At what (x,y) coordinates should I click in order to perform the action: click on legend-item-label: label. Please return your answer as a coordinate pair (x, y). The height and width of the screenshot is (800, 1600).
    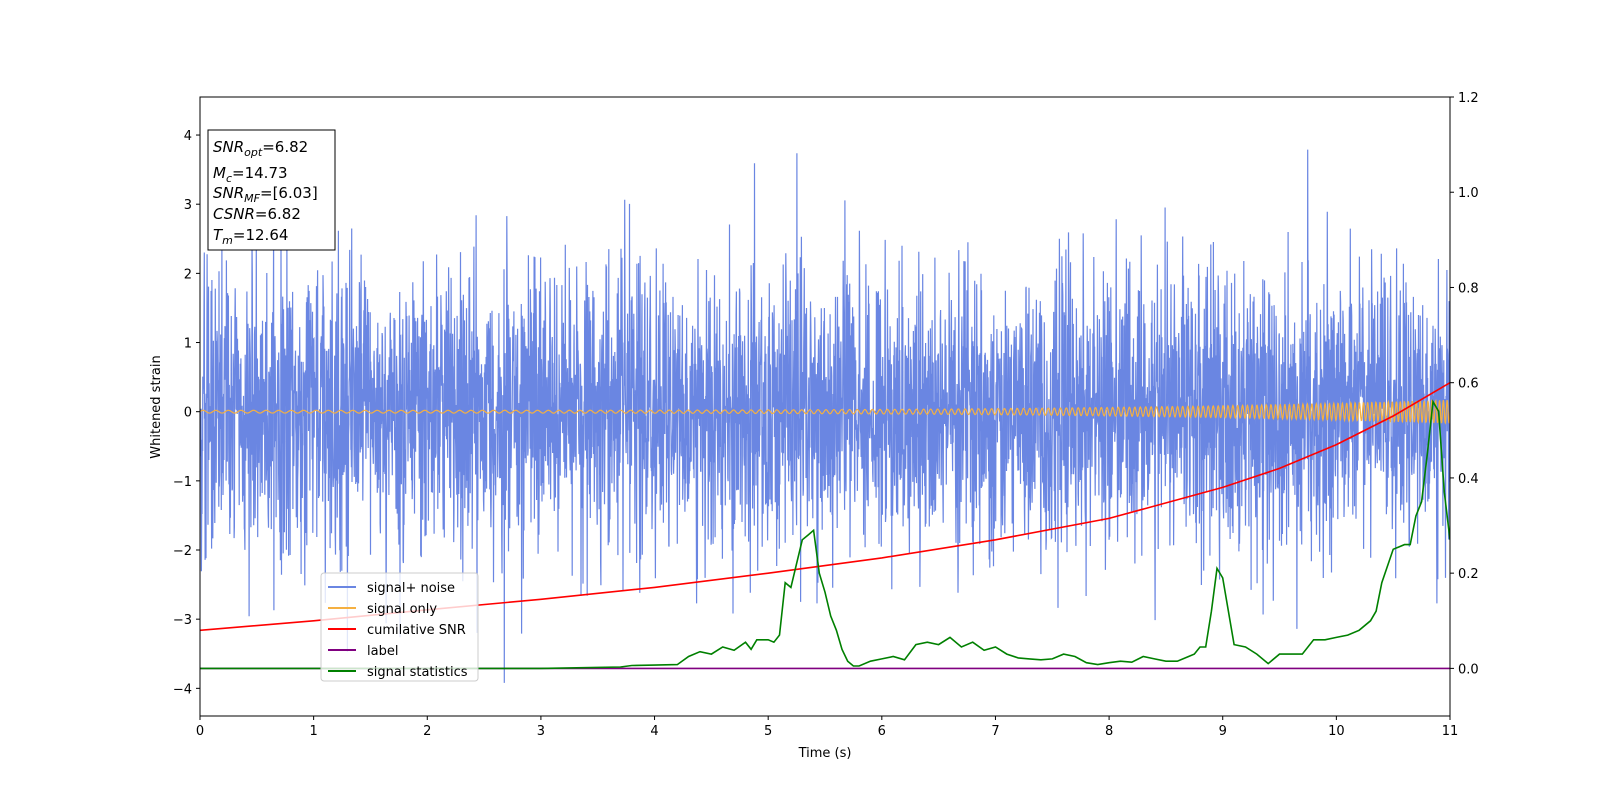
    Looking at the image, I should click on (382, 651).